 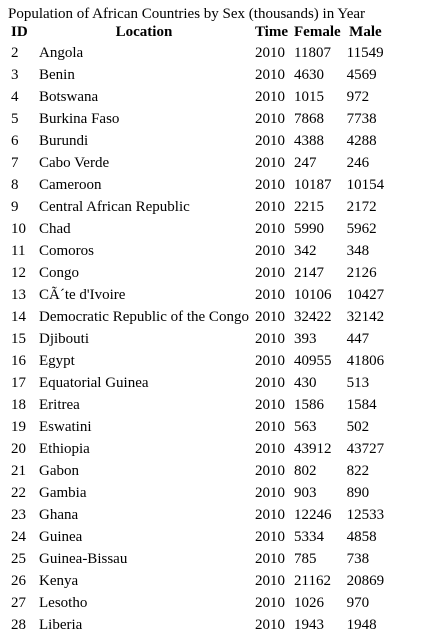 I want to click on table-row: 19 Eswatini 2010 563 502, so click(x=197, y=427).